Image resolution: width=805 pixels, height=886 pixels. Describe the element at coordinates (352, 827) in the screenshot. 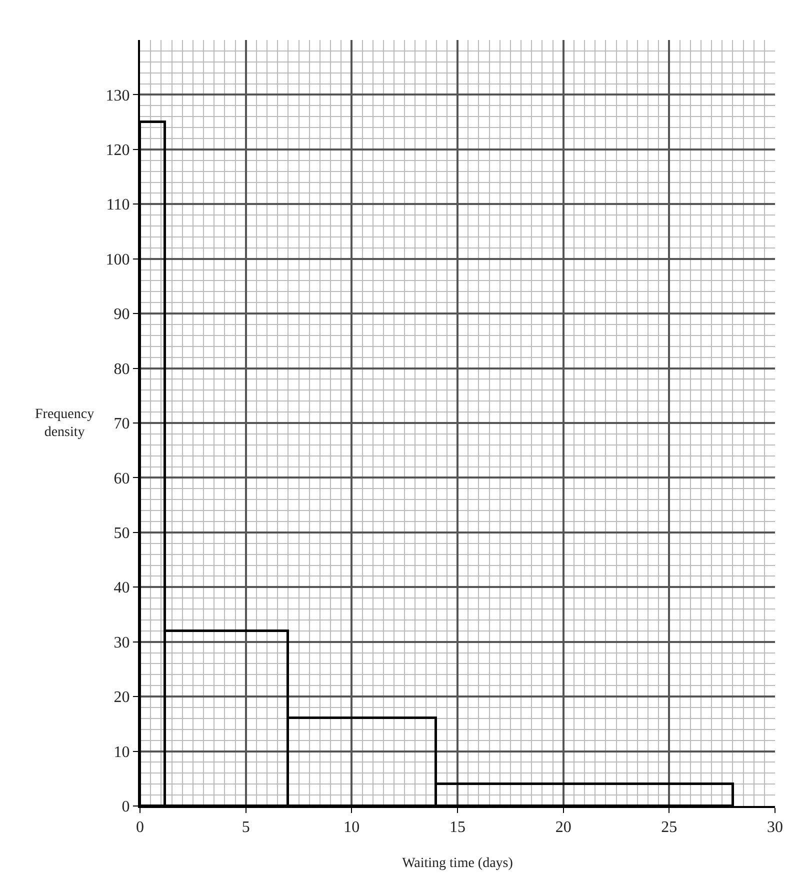

I see `x-tick-label: 10` at that location.